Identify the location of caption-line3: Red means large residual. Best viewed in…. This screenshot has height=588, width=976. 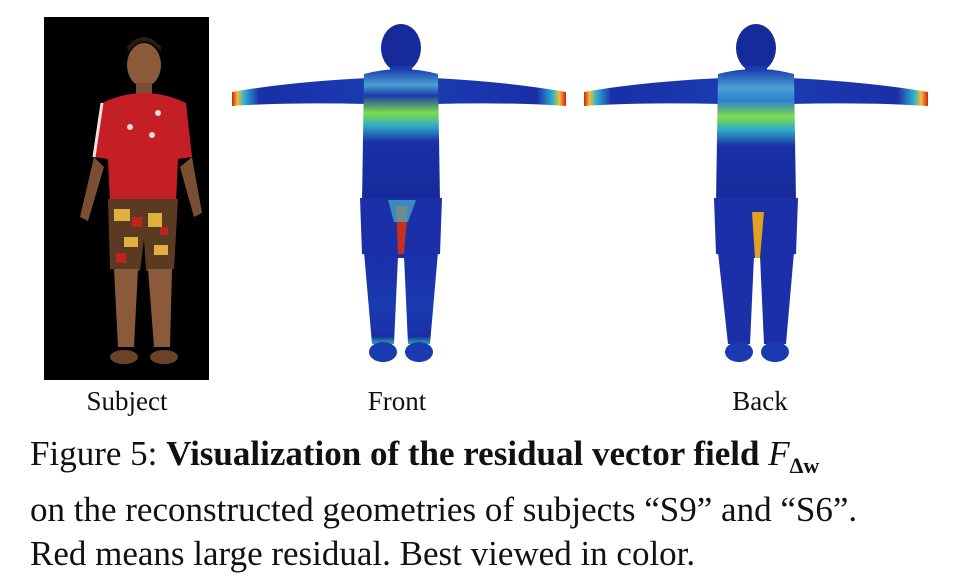
(363, 553).